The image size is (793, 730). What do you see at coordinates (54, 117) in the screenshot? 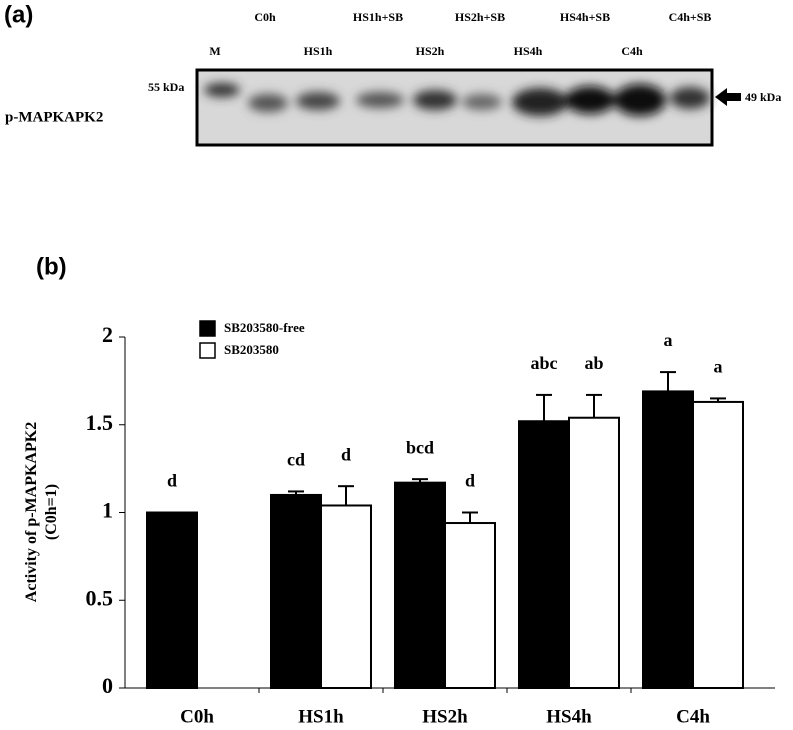
I see `row-label: p-MAPKAPK2` at bounding box center [54, 117].